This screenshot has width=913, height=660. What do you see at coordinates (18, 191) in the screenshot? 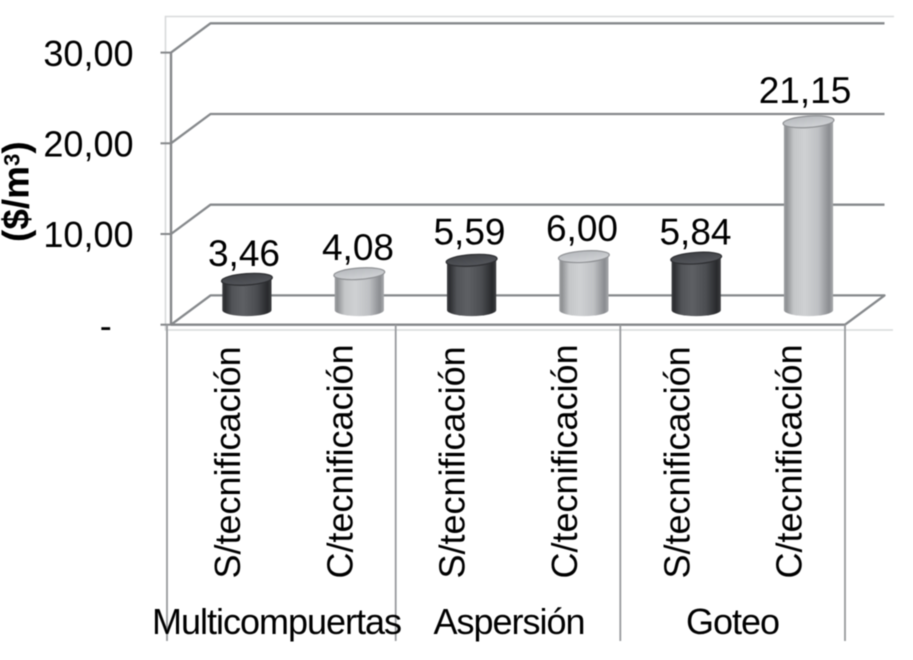
I see `svg-text: ($/m3)` at bounding box center [18, 191].